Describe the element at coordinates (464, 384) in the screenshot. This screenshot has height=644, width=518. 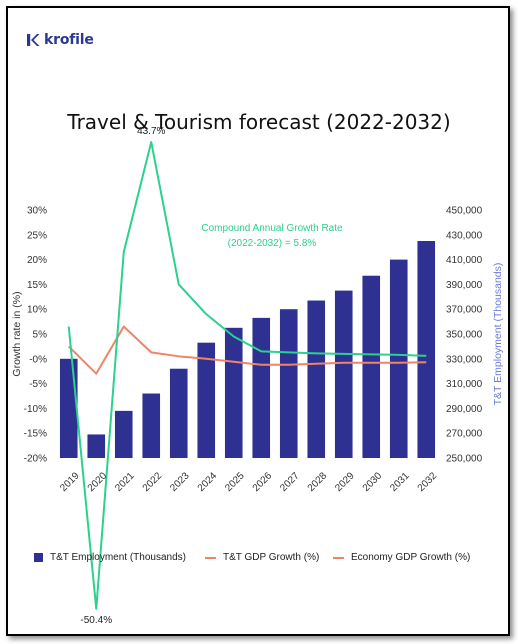
I see `right-axis-tick-label: 310,000` at that location.